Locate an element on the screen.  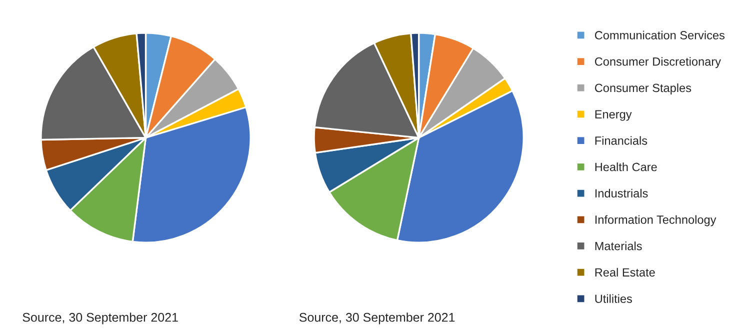
legend-label: Financials is located at coordinates (621, 140).